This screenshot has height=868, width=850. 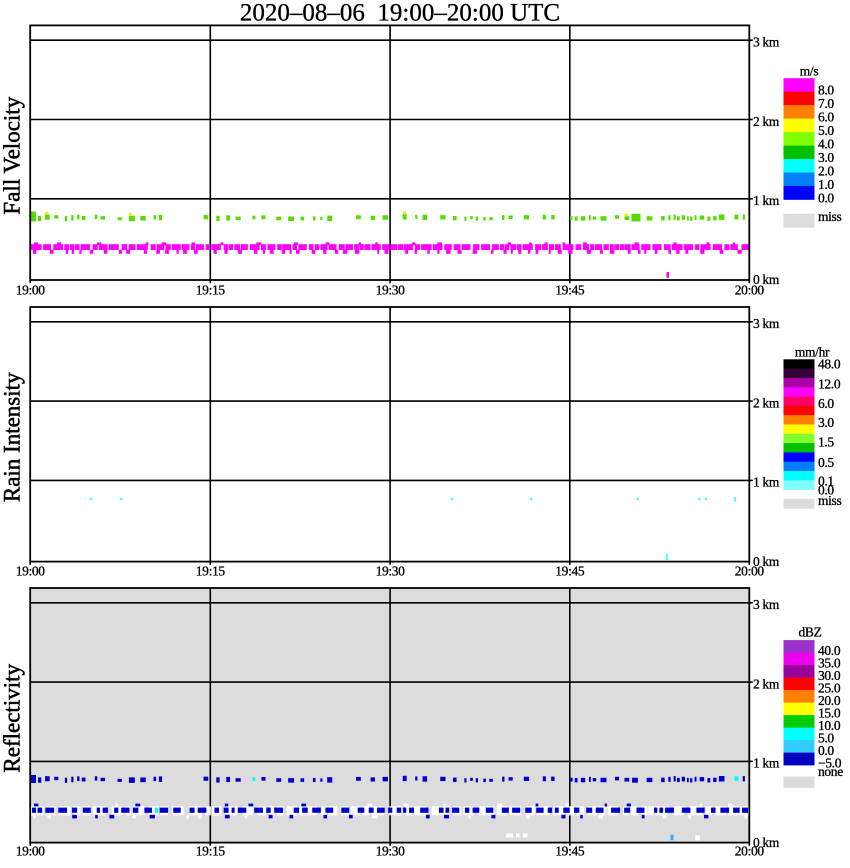 I want to click on svg-text: mm/hr, so click(x=812, y=352).